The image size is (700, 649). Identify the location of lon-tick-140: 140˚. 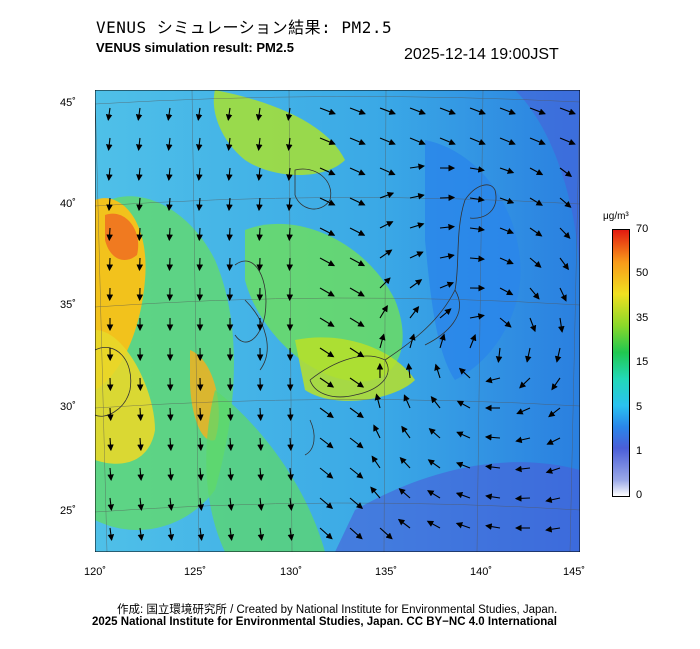
(481, 572).